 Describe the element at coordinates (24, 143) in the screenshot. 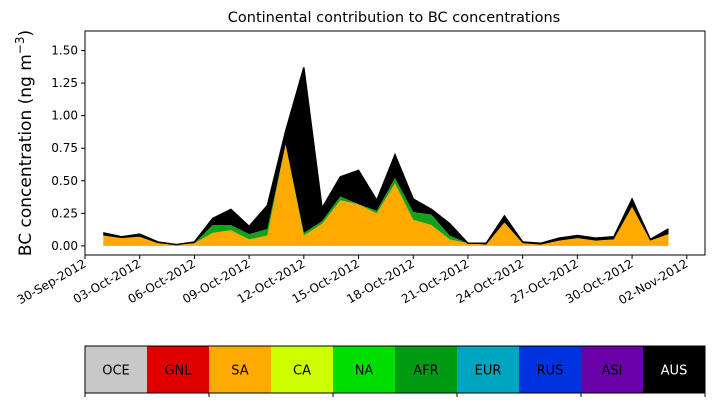

I see `y-axis-label: BC concentration (ng m−3)` at that location.